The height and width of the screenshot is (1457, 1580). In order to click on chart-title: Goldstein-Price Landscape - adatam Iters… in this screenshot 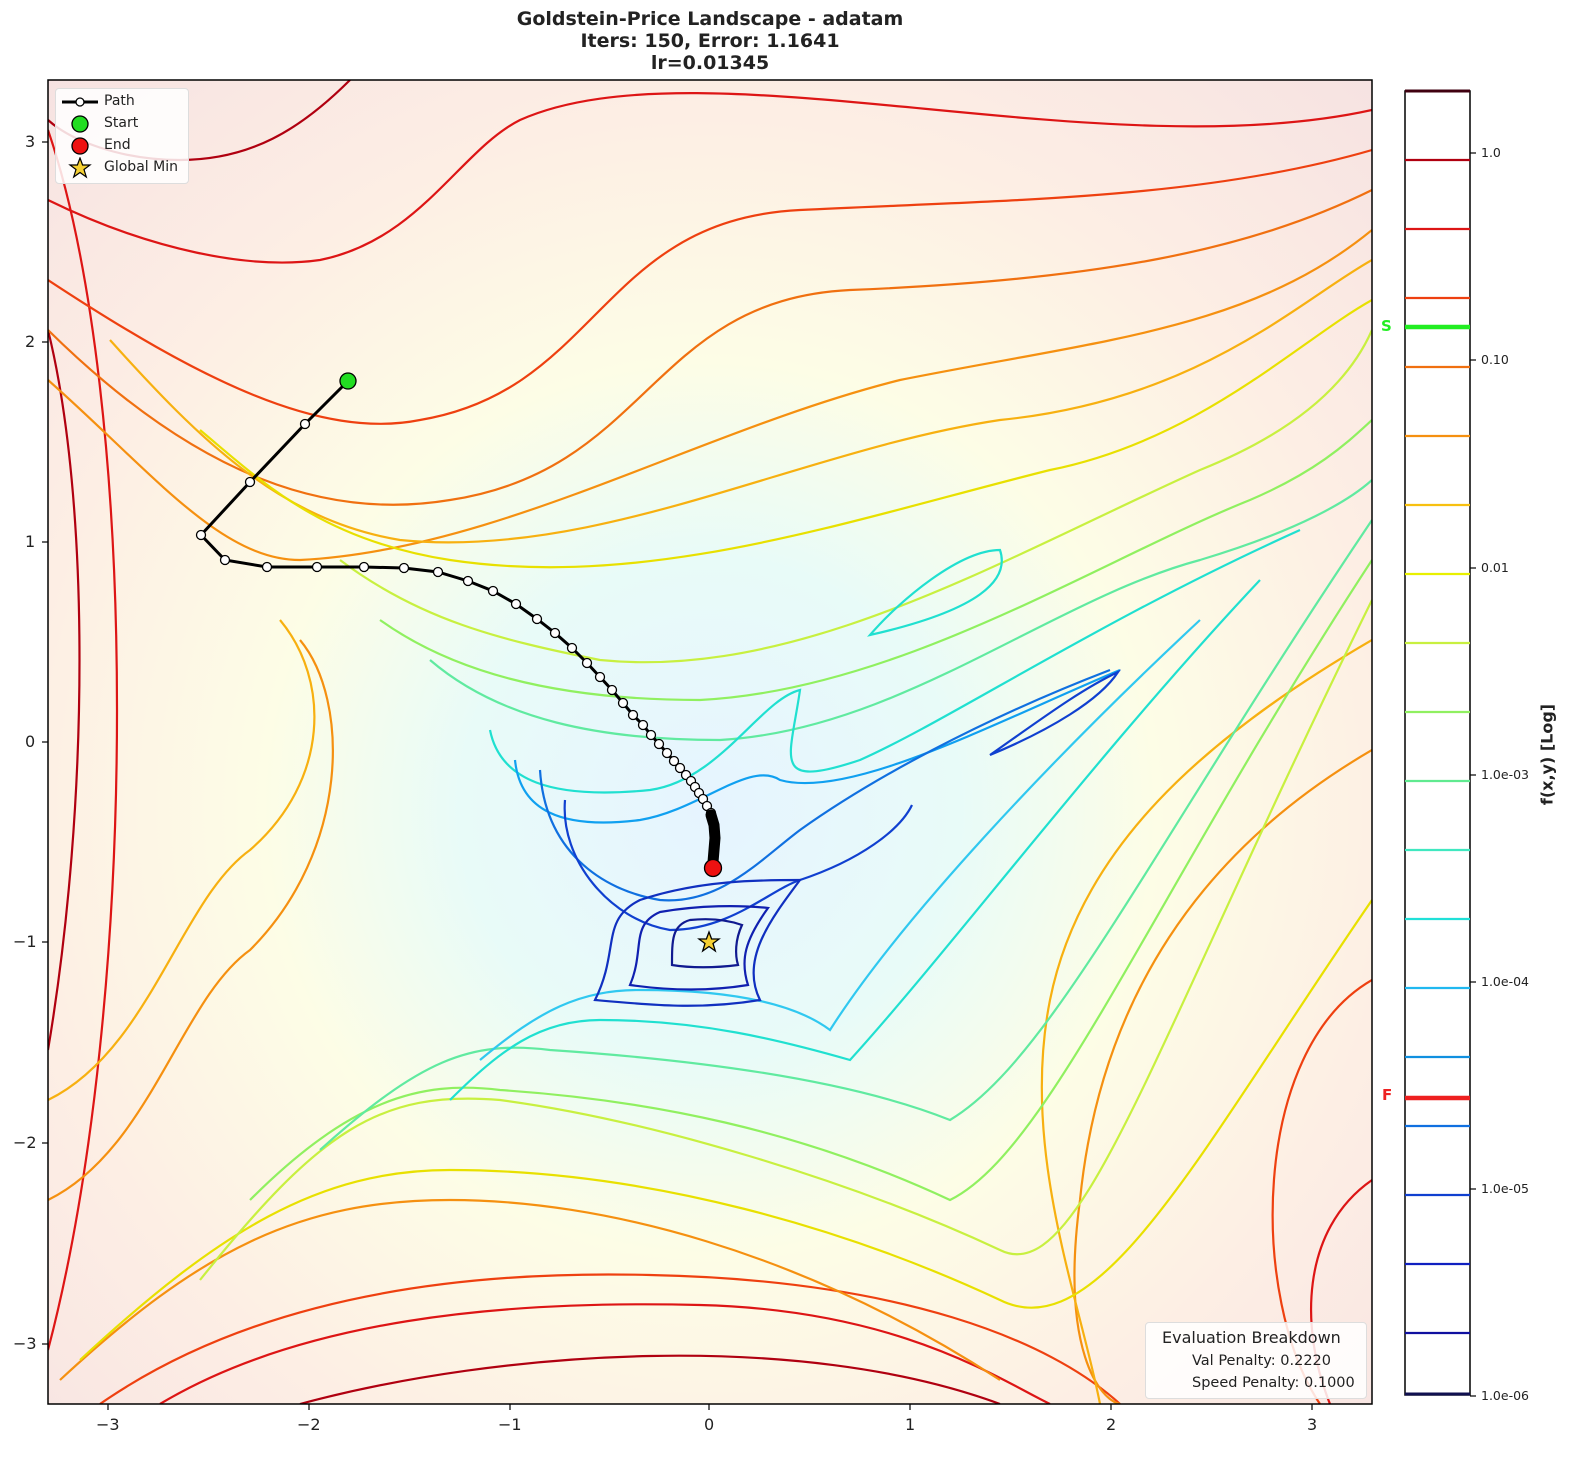, I will do `click(710, 41)`.